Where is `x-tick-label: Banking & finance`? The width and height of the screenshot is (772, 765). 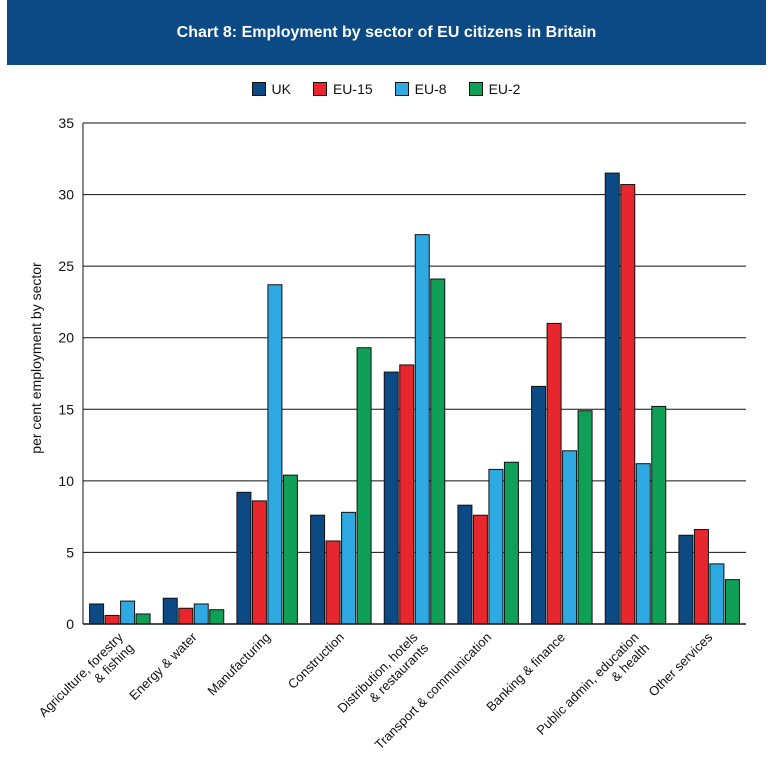
x-tick-label: Banking & finance is located at coordinates (525, 672).